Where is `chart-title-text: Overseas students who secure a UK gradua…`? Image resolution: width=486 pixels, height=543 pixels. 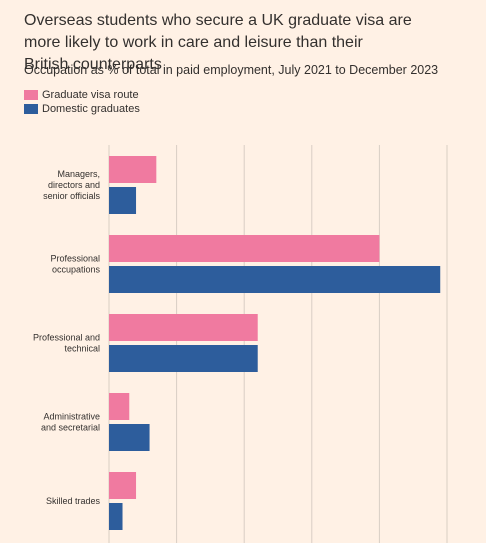 chart-title-text: Overseas students who secure a UK gradua… is located at coordinates (218, 42).